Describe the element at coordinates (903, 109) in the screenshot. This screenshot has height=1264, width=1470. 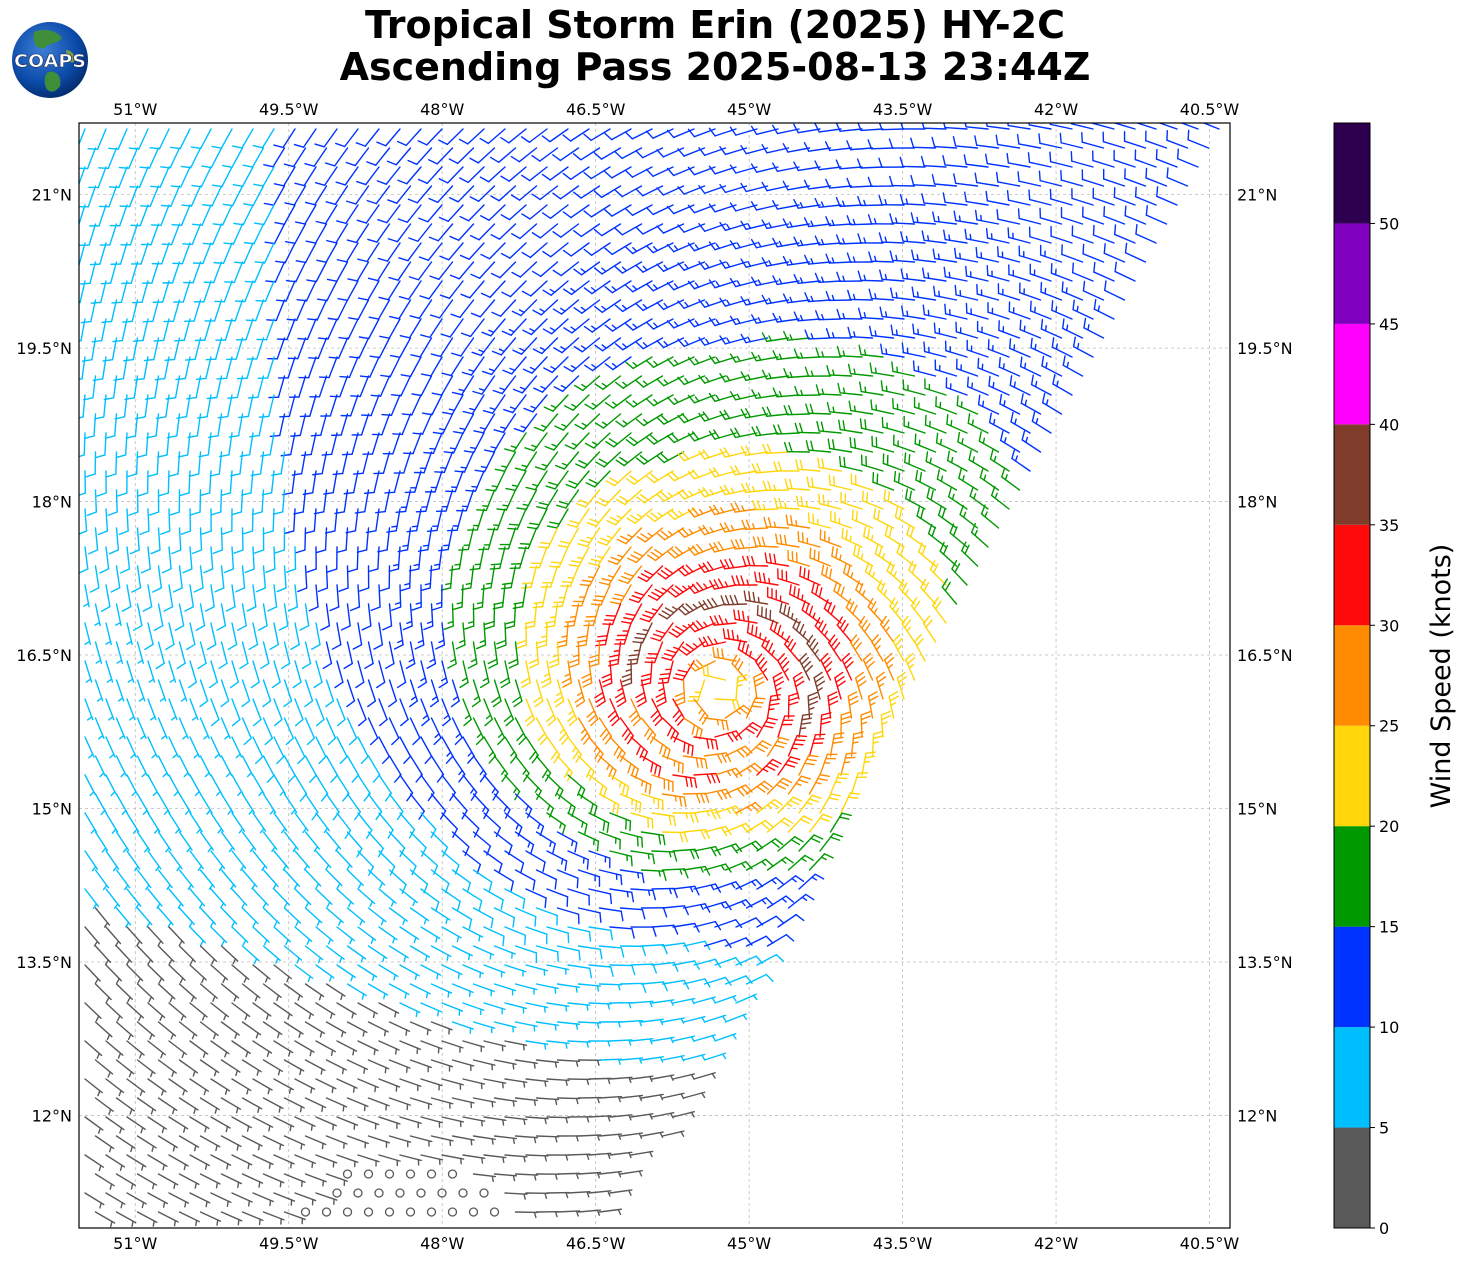
I see `x-tick-label-top: 43.5°W` at that location.